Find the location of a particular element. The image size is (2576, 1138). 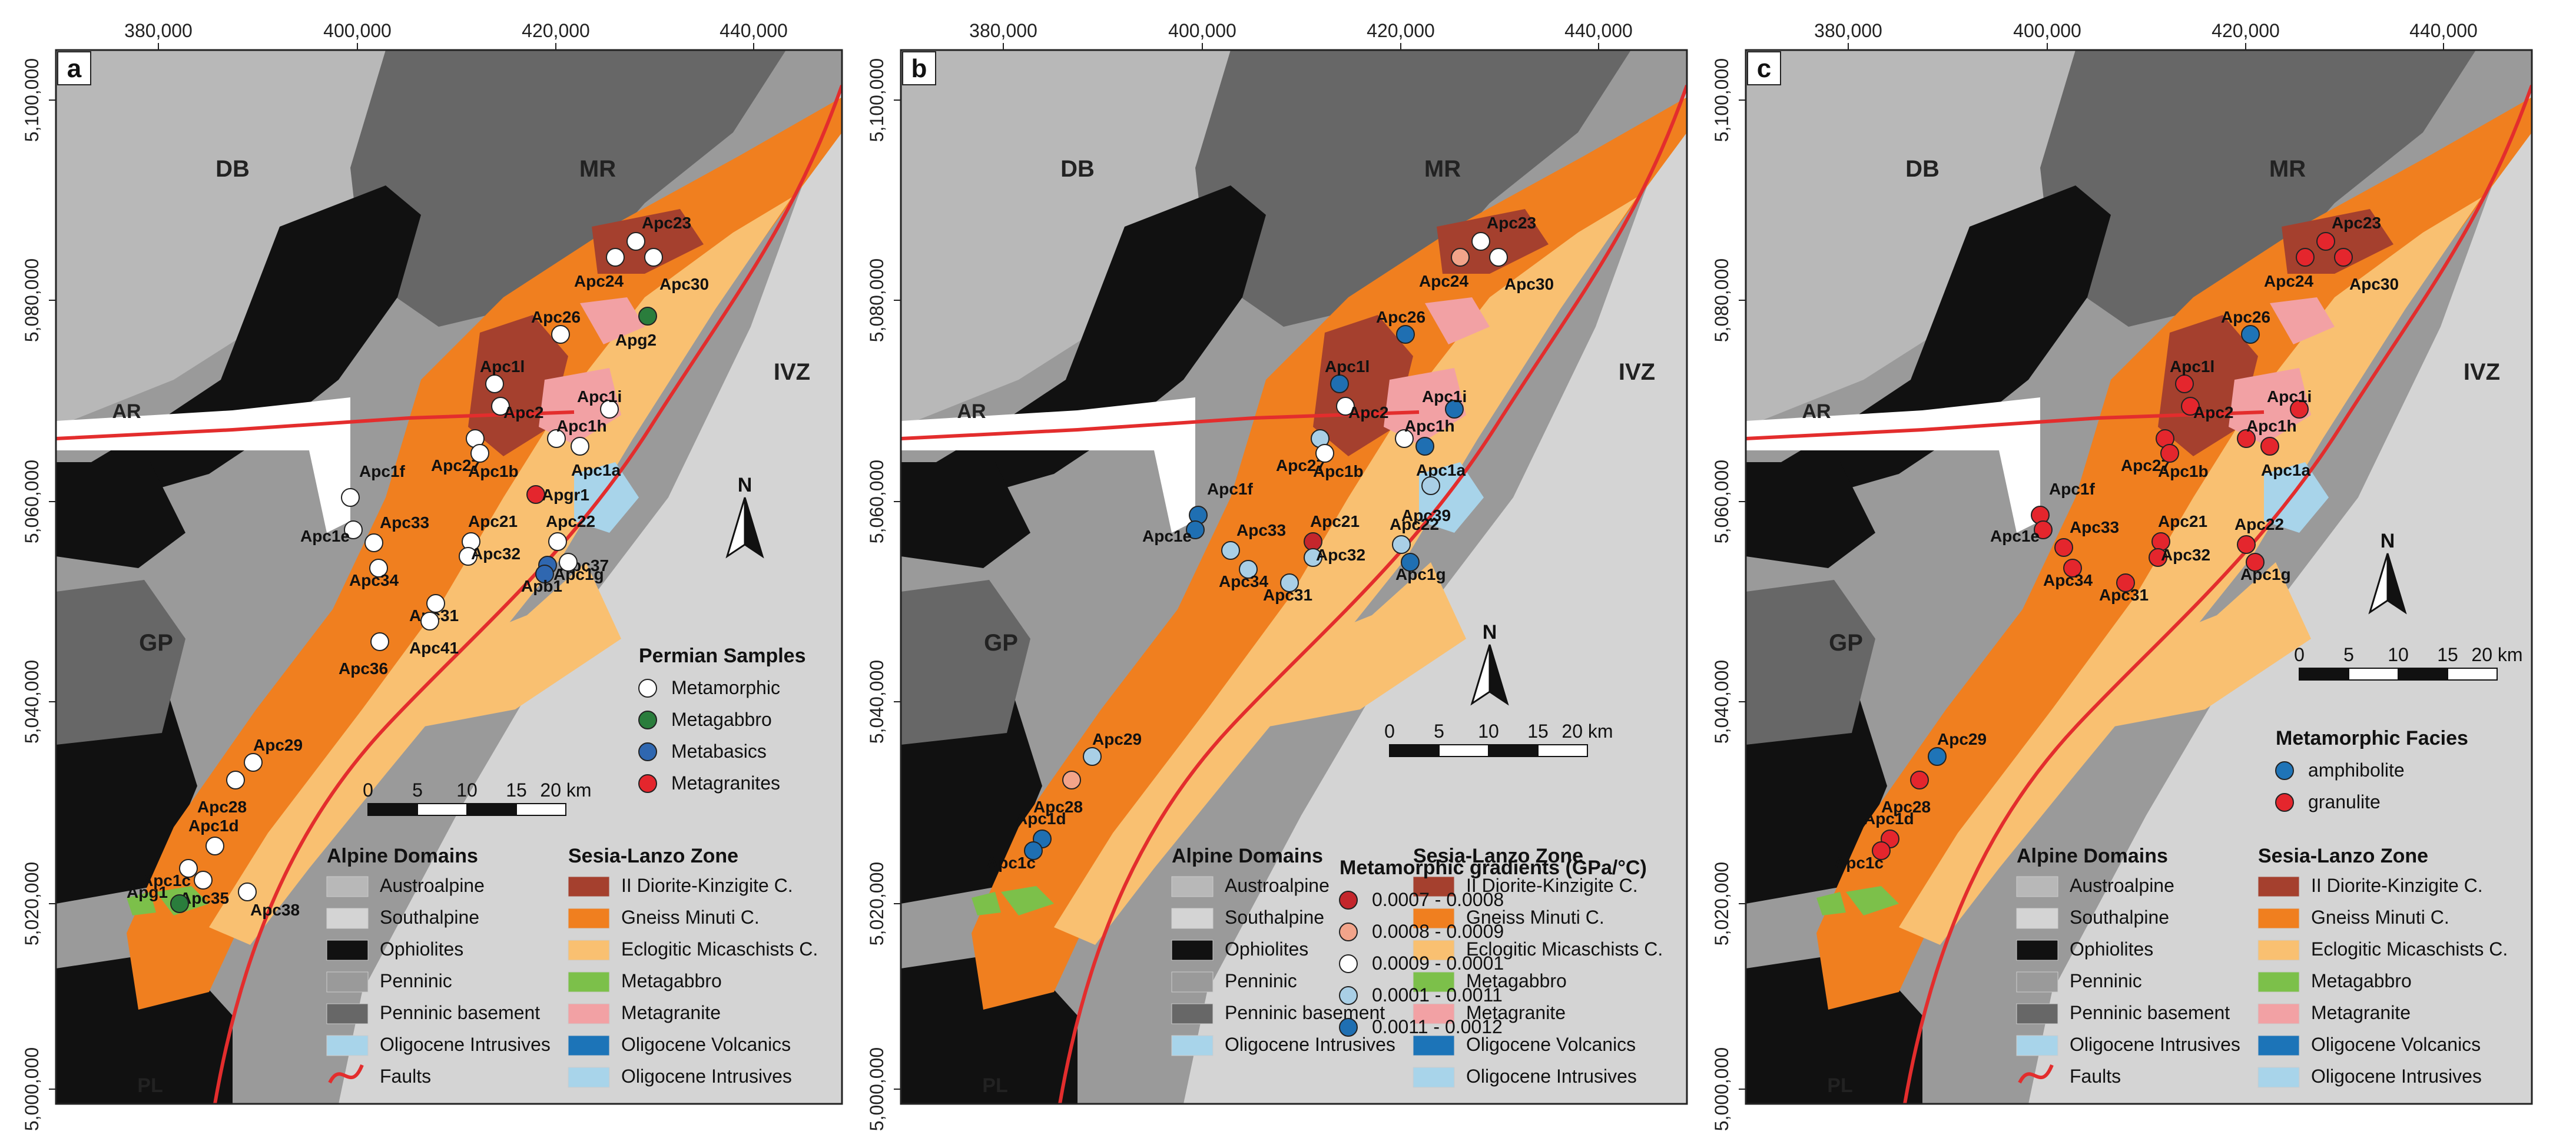

ar-fault-line is located at coordinates (315, 425).